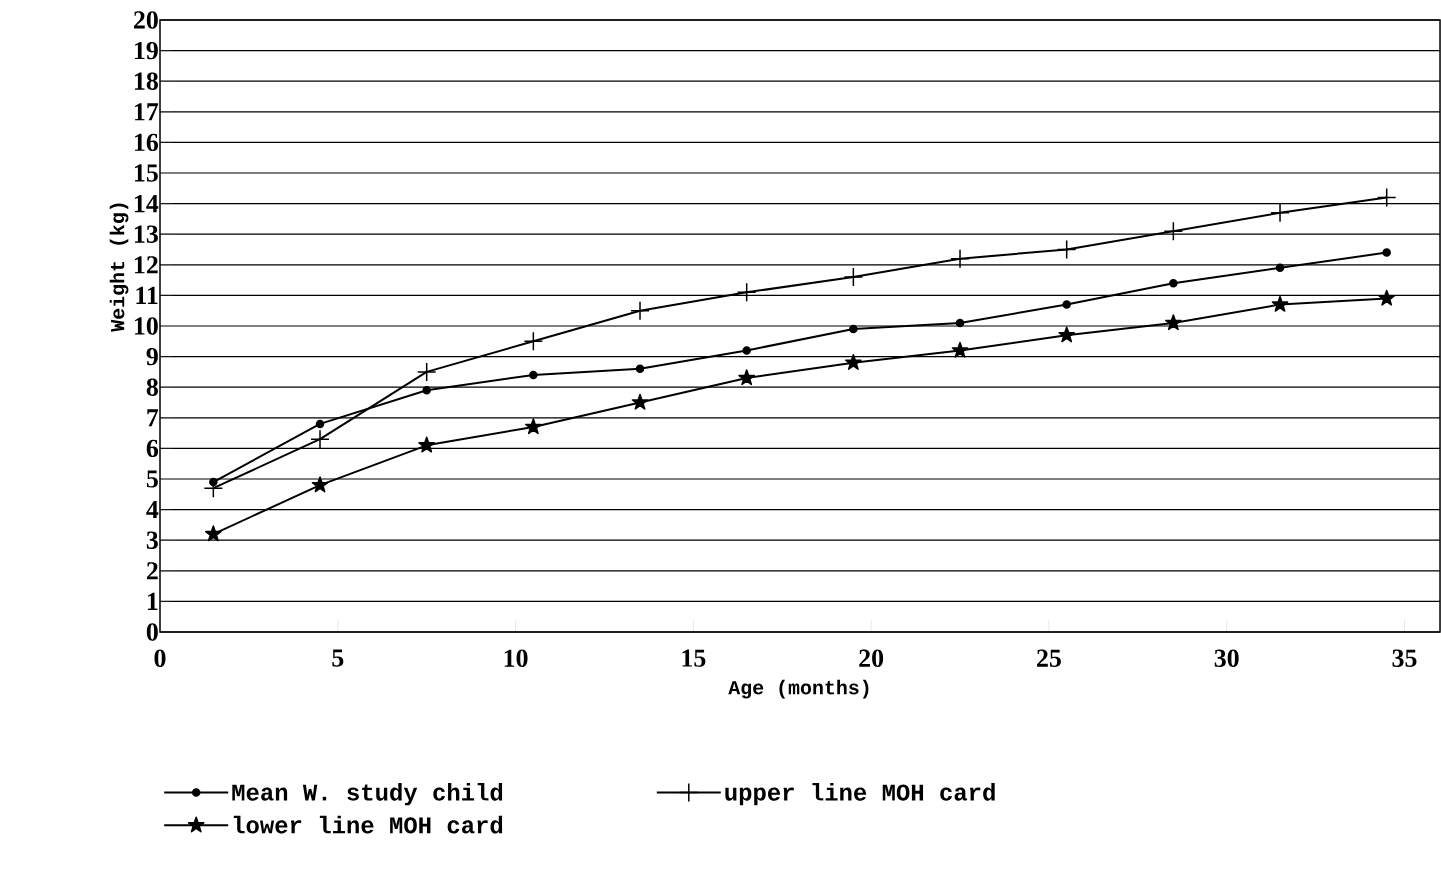  Describe the element at coordinates (146, 81) in the screenshot. I see `y-tick-label: 18` at that location.